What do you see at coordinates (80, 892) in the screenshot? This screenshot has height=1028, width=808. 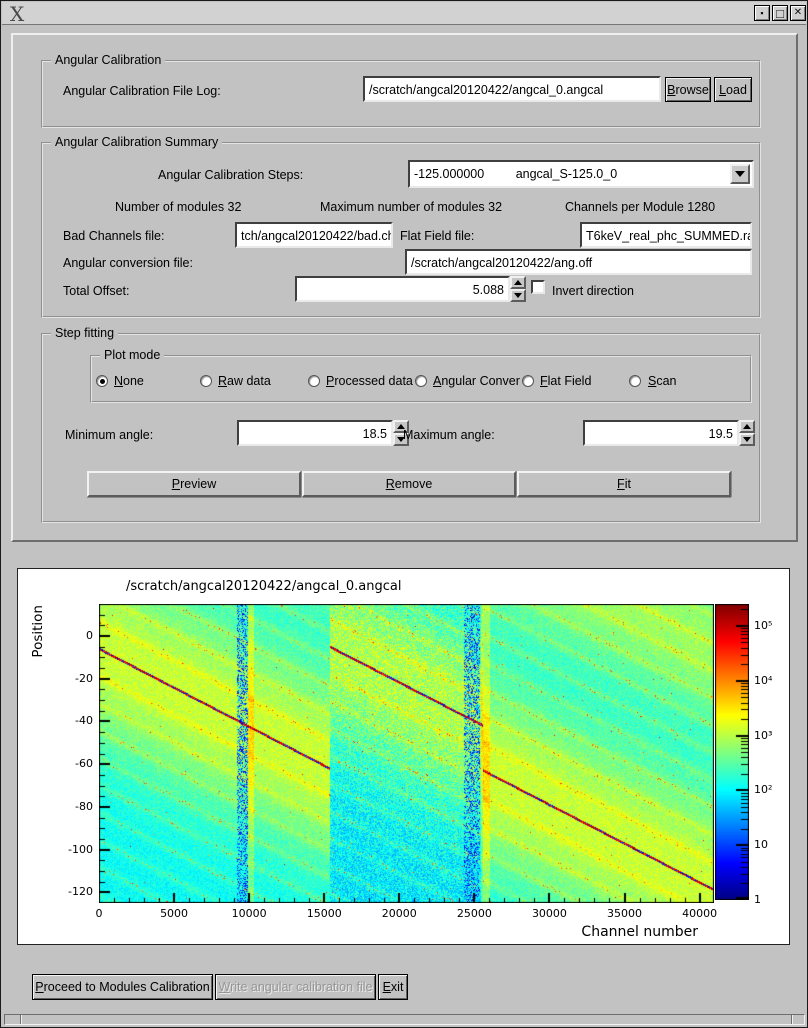 I see `y-tick-label: -120` at bounding box center [80, 892].